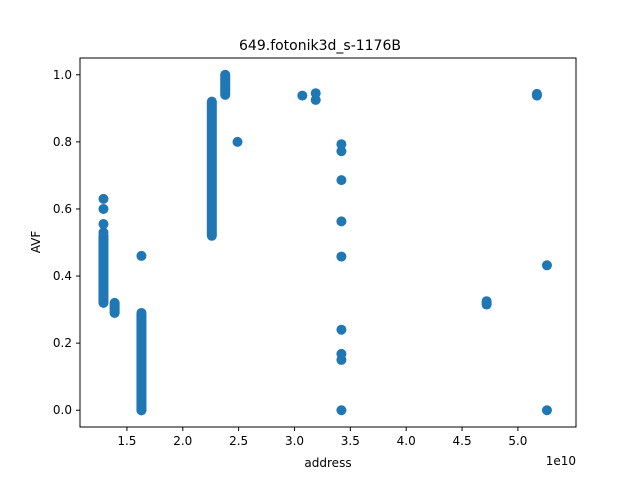 Image resolution: width=640 pixels, height=480 pixels. Describe the element at coordinates (62, 75) in the screenshot. I see `y-tick-label: 1.0` at that location.